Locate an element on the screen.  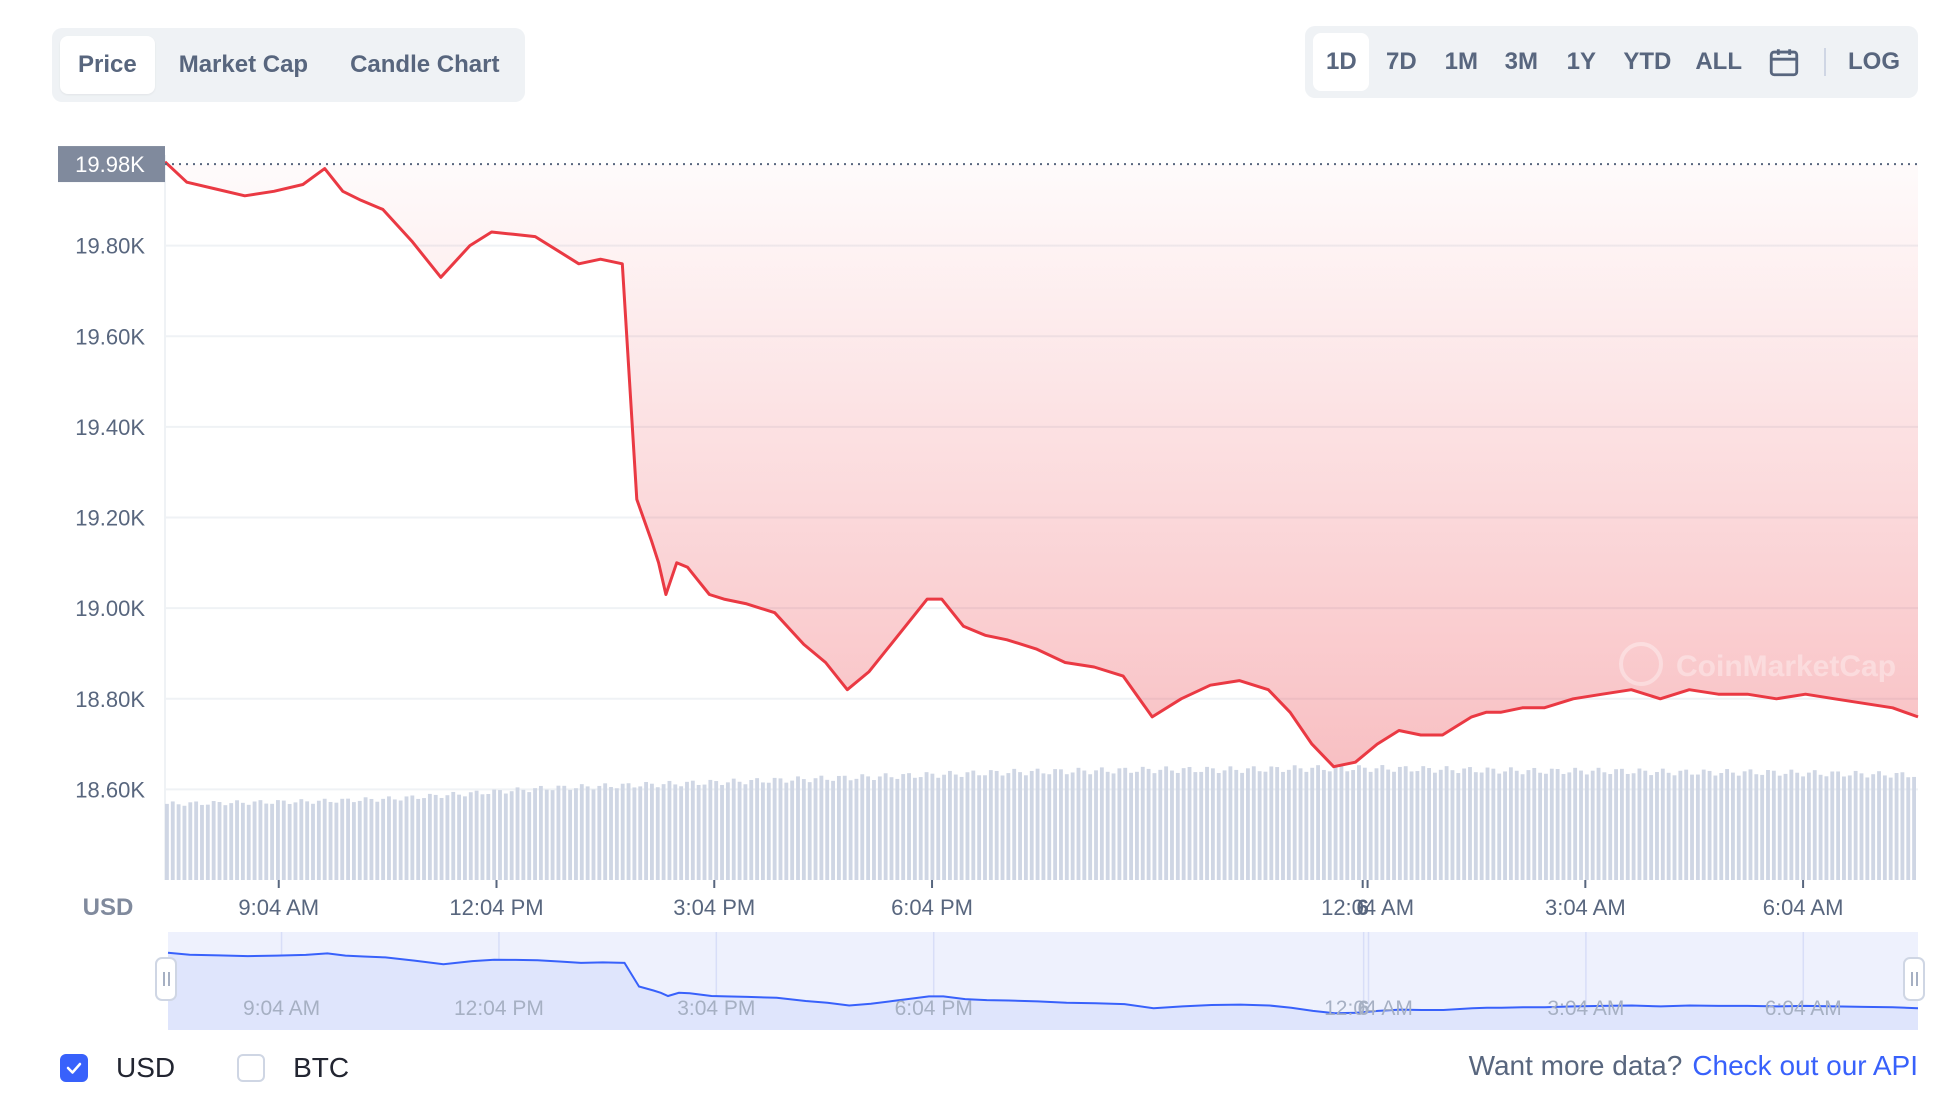
usd-checkbox is located at coordinates (74, 1068).